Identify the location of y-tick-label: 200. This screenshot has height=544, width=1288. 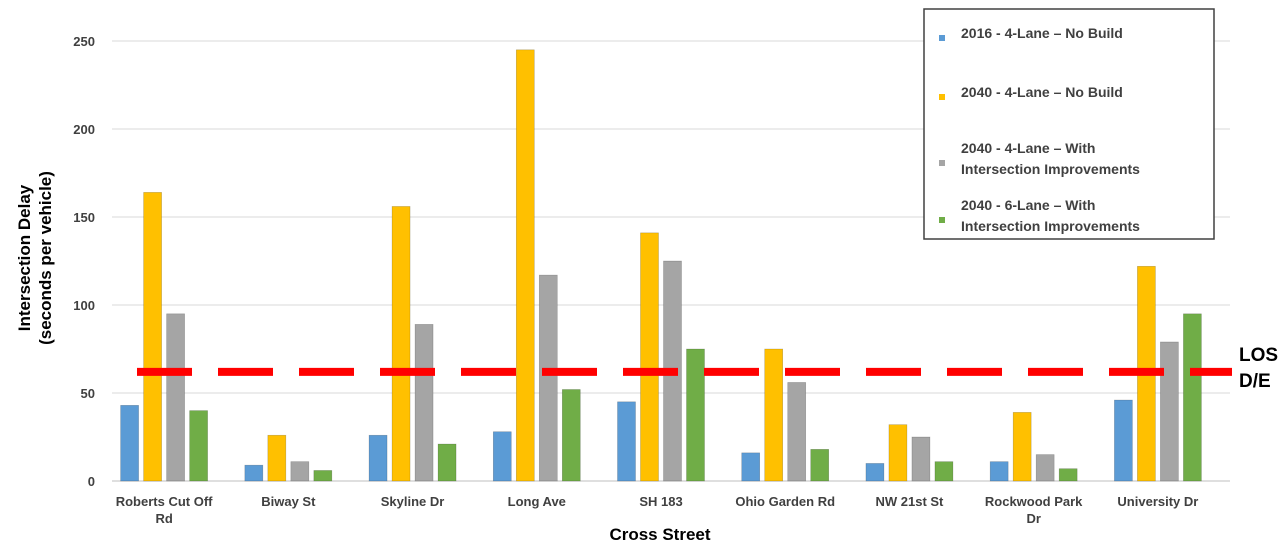
(84, 129).